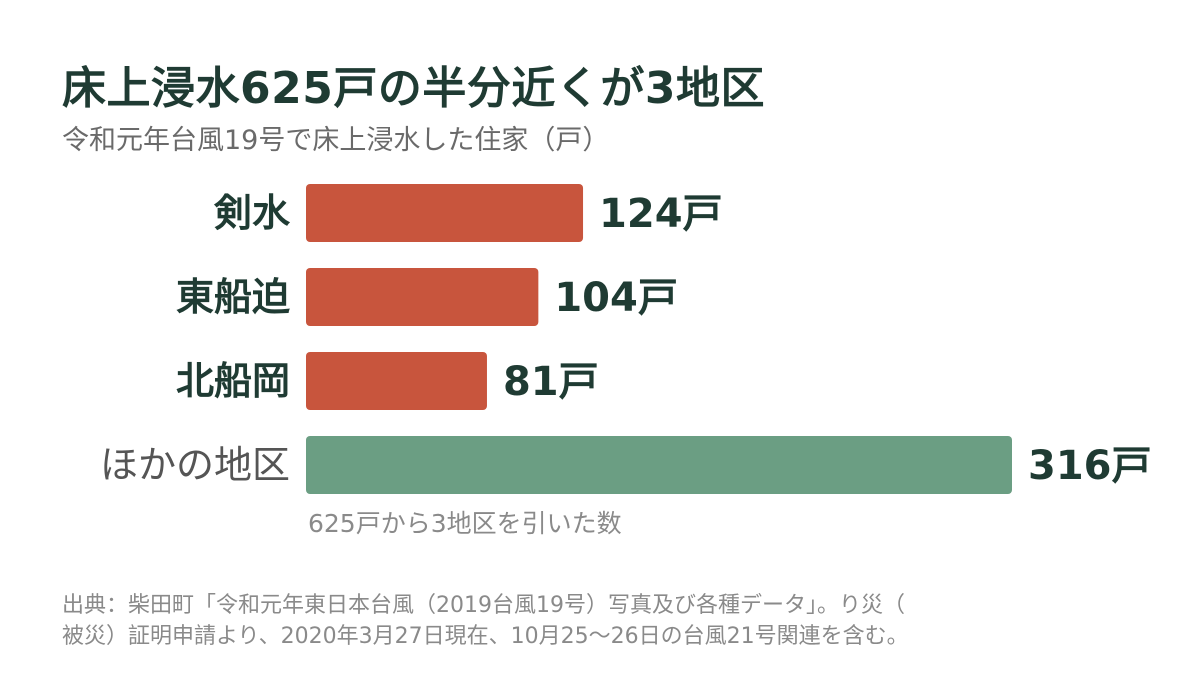  Describe the element at coordinates (336, 140) in the screenshot. I see `chart-subtitle: 令和元年台風19号で床上浸水した住家（戸）` at that location.